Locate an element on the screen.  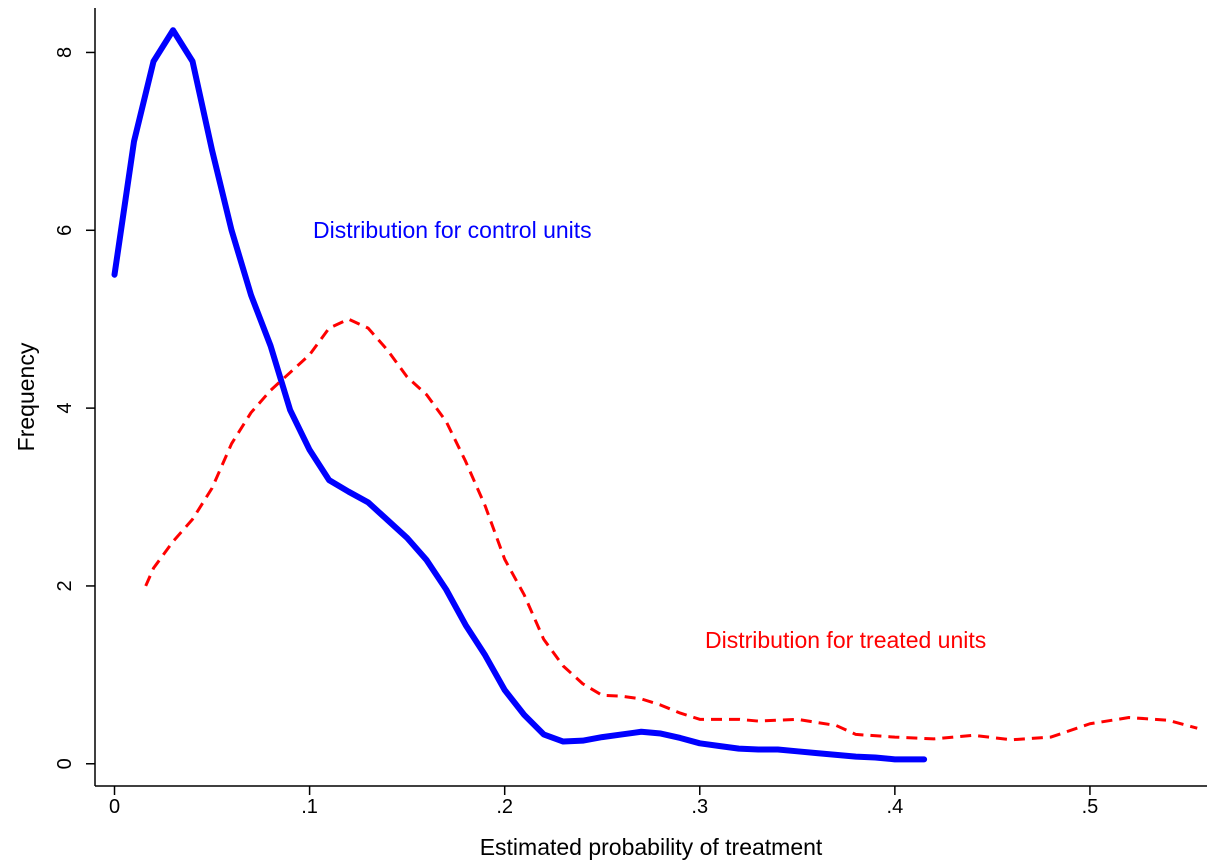
y-tick-label: 8 is located at coordinates (65, 52).